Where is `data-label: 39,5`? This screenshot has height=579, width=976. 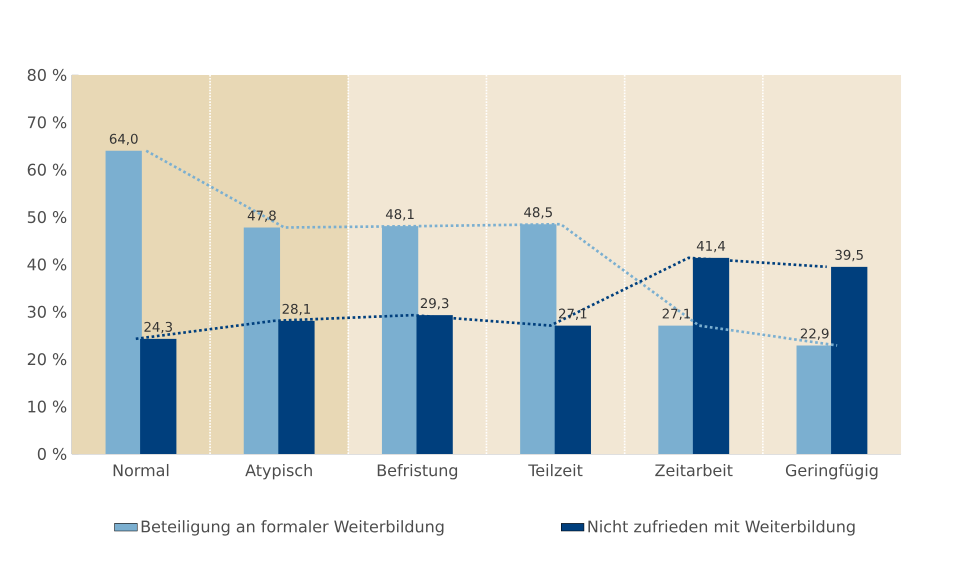 data-label: 39,5 is located at coordinates (849, 256).